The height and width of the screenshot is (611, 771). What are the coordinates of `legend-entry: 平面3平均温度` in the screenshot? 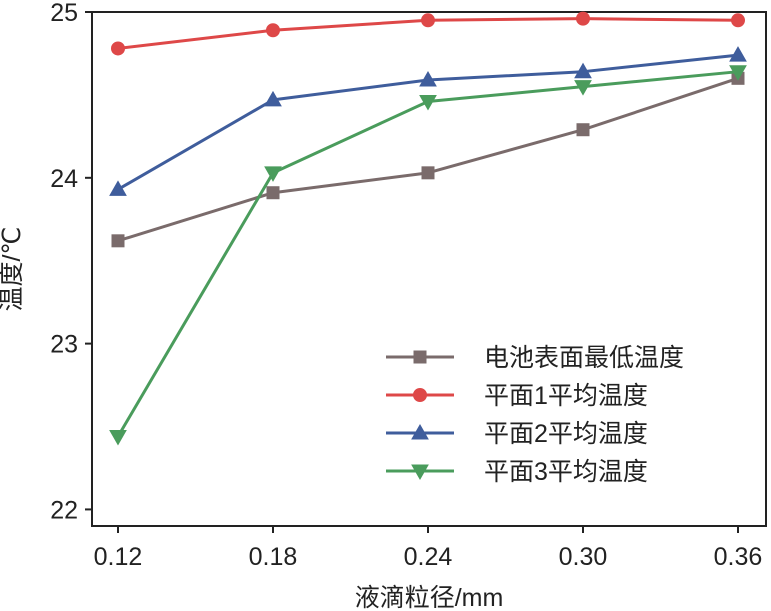 It's located at (517, 472).